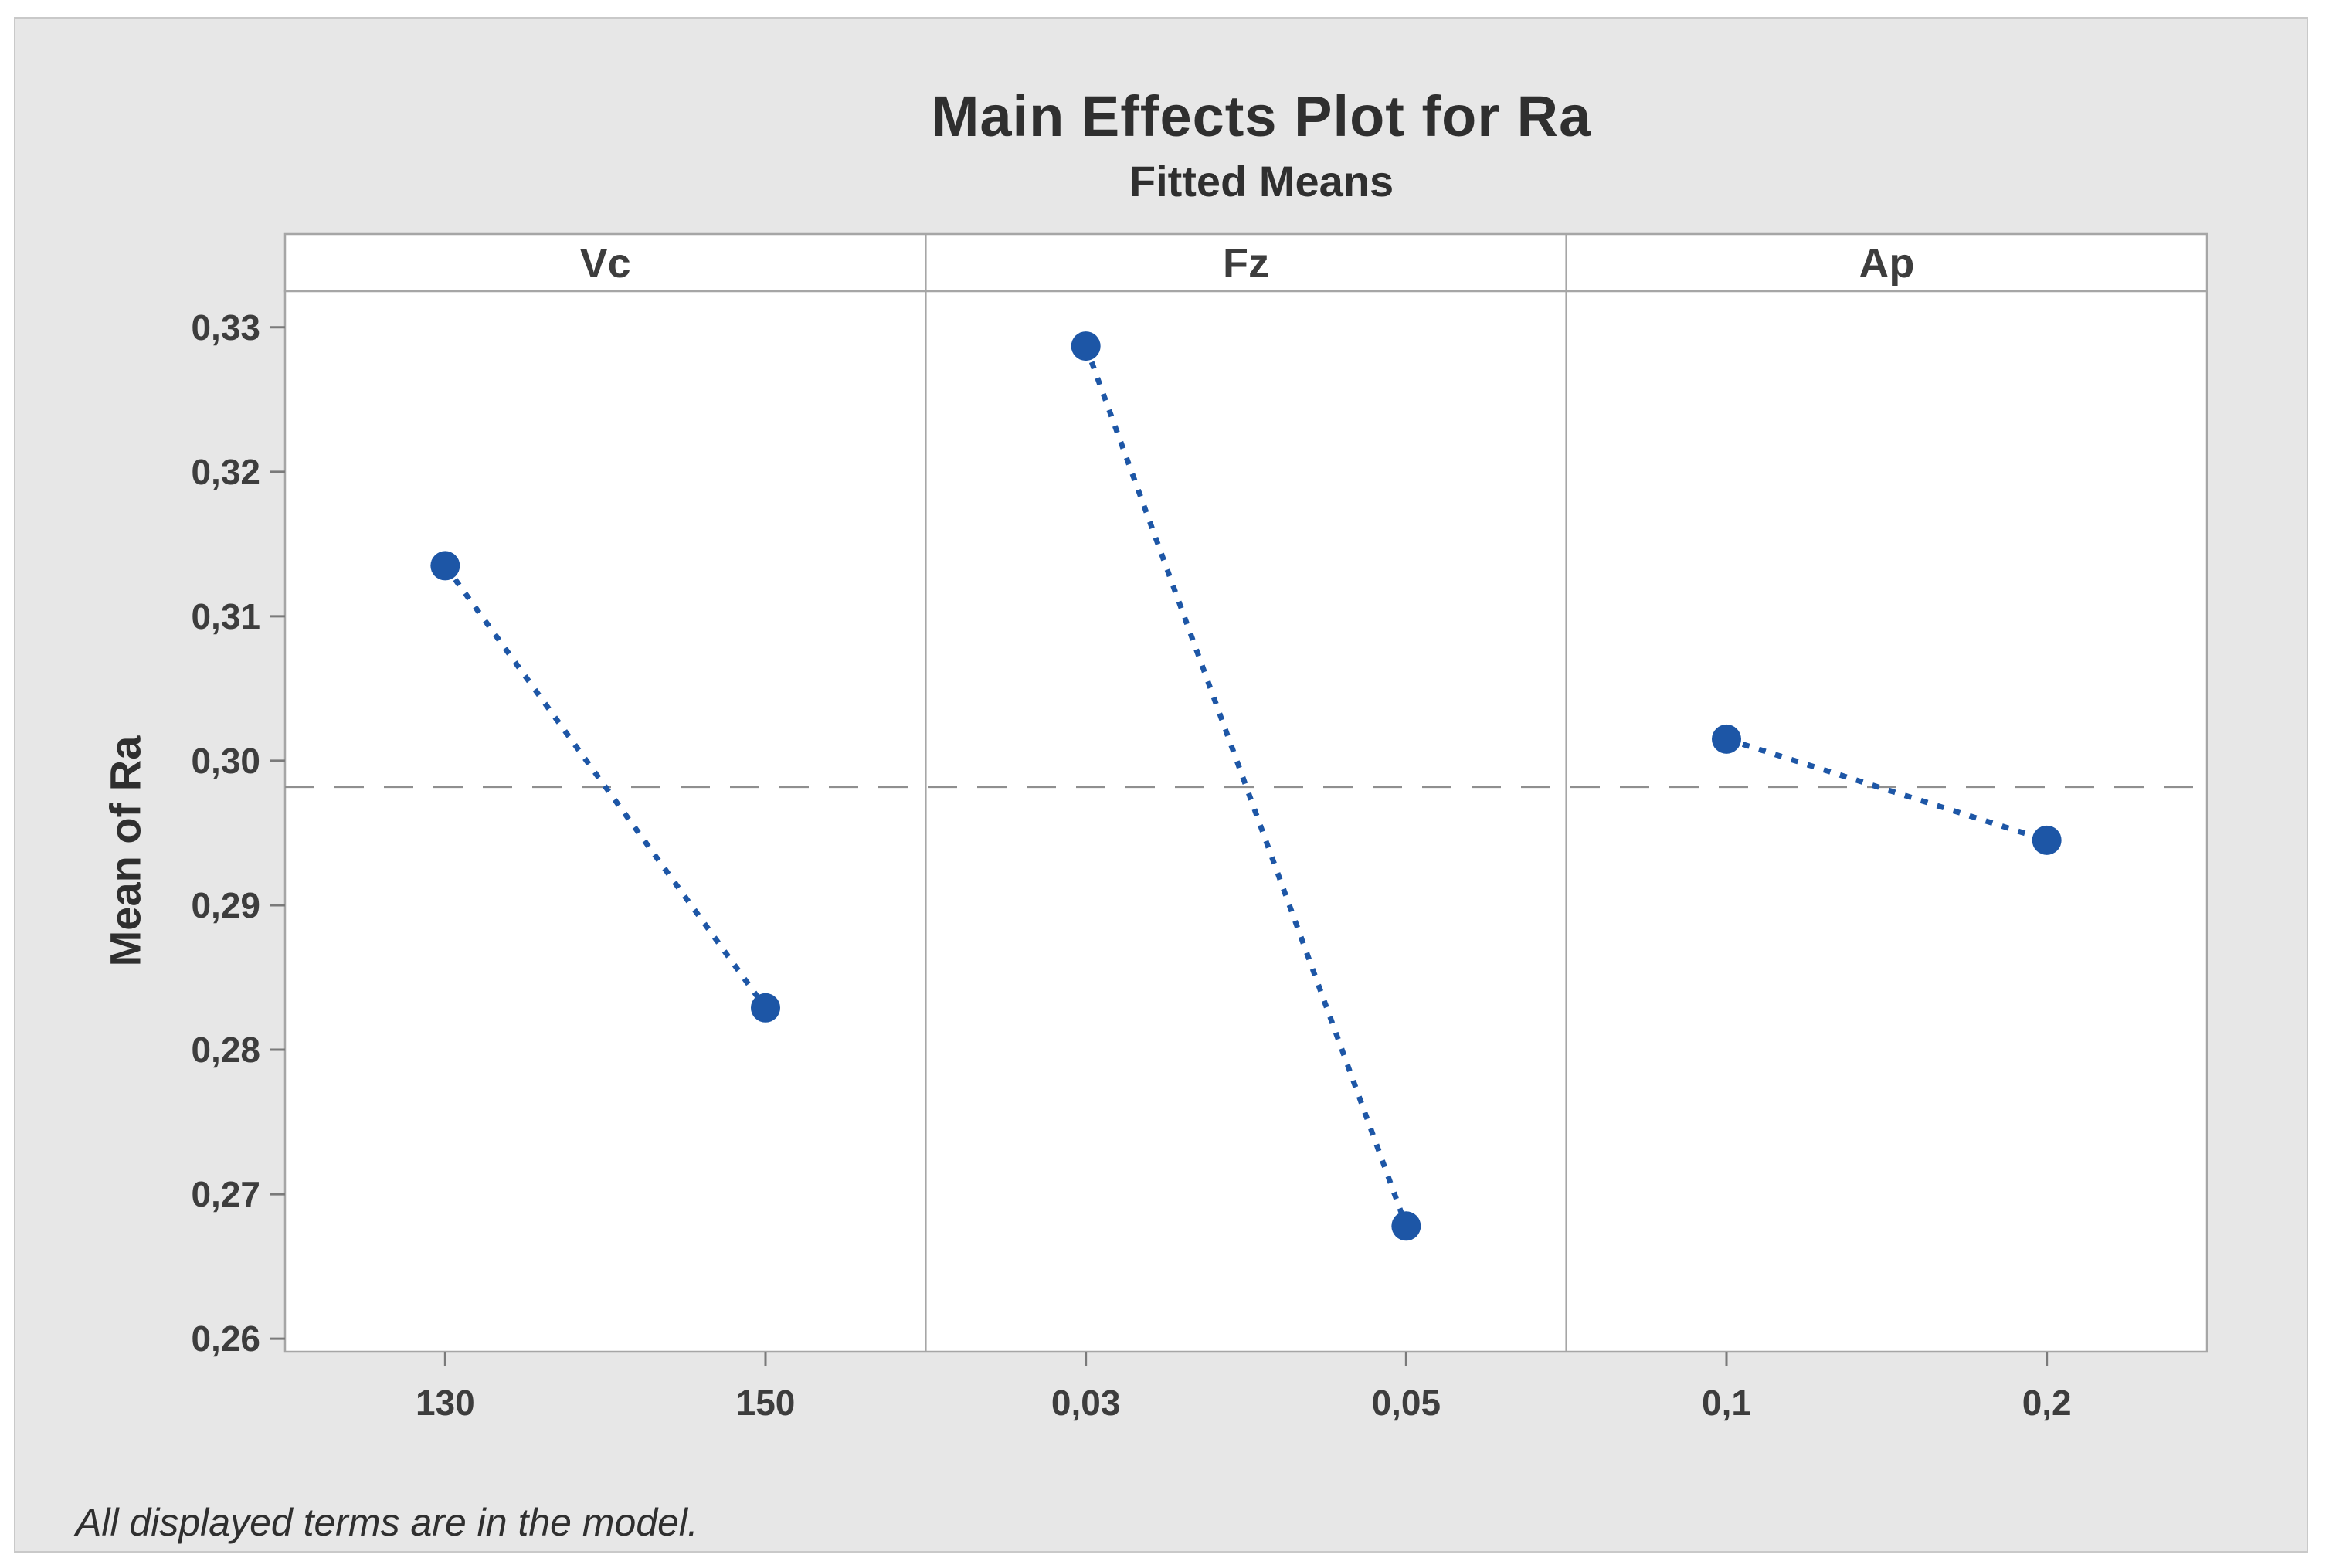 This screenshot has width=2329, height=1568. I want to click on y-tick-label: 0,33, so click(225, 327).